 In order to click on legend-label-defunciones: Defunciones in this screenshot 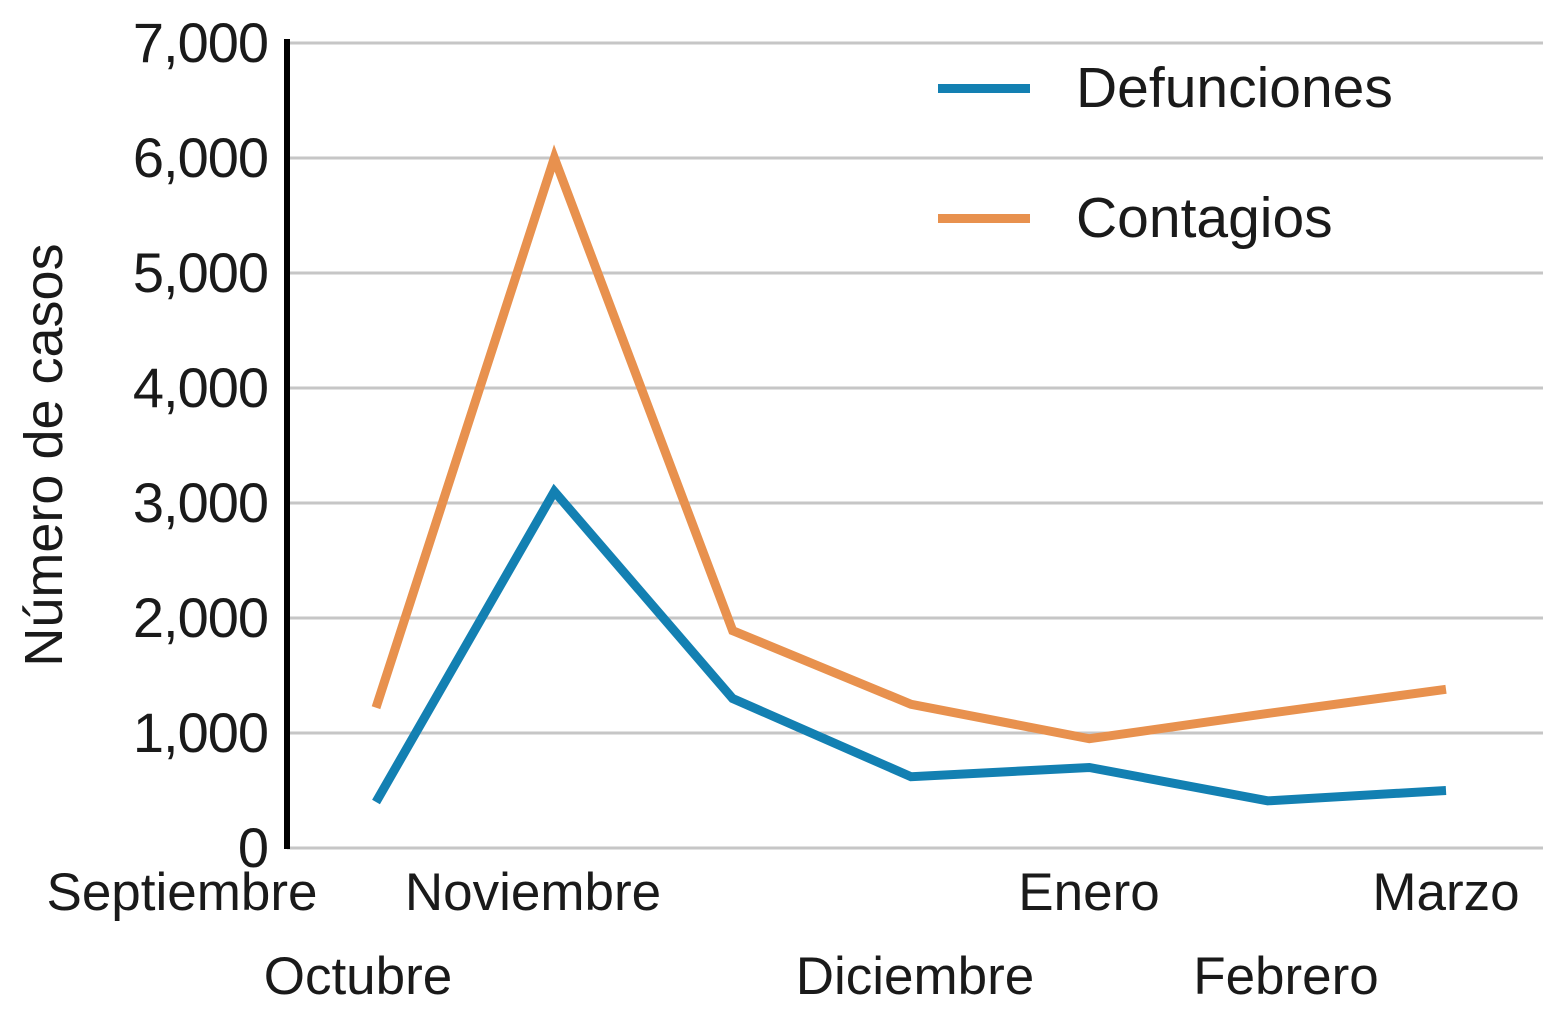, I will do `click(1234, 88)`.